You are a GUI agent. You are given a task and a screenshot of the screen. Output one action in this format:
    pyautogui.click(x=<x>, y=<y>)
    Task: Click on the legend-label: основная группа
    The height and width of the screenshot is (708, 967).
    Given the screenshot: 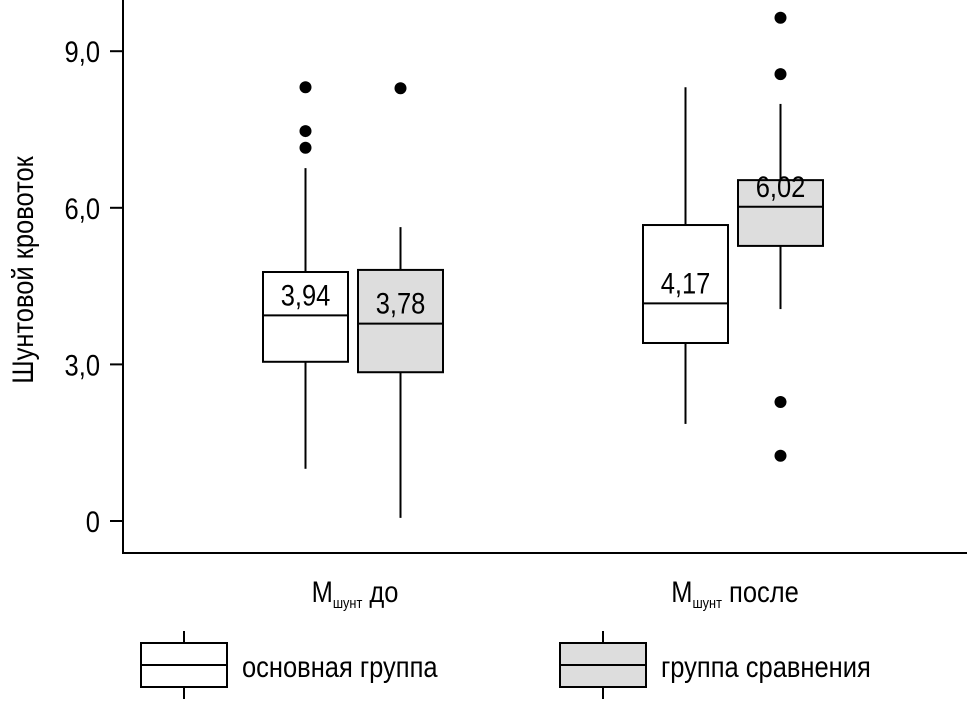 What is the action you would take?
    pyautogui.click(x=340, y=666)
    